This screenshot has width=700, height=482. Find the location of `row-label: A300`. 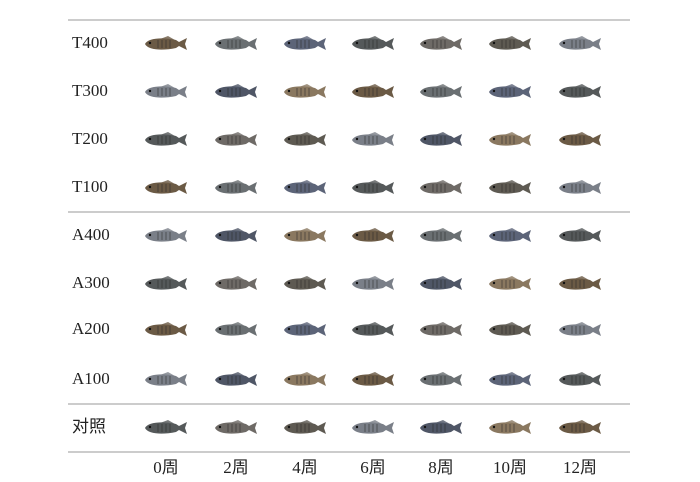

row-label: A300 is located at coordinates (91, 282).